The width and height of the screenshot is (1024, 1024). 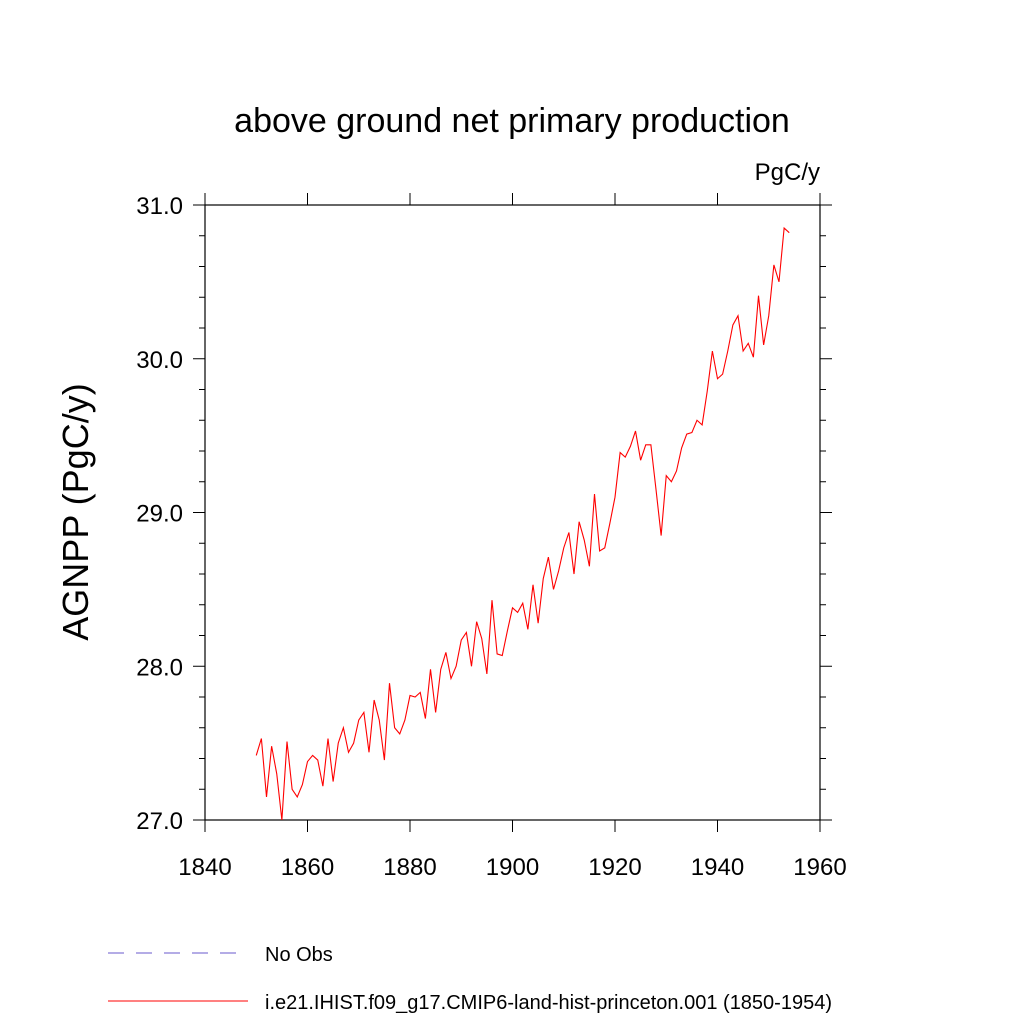 What do you see at coordinates (299, 955) in the screenshot?
I see `legend-label: No Obs` at bounding box center [299, 955].